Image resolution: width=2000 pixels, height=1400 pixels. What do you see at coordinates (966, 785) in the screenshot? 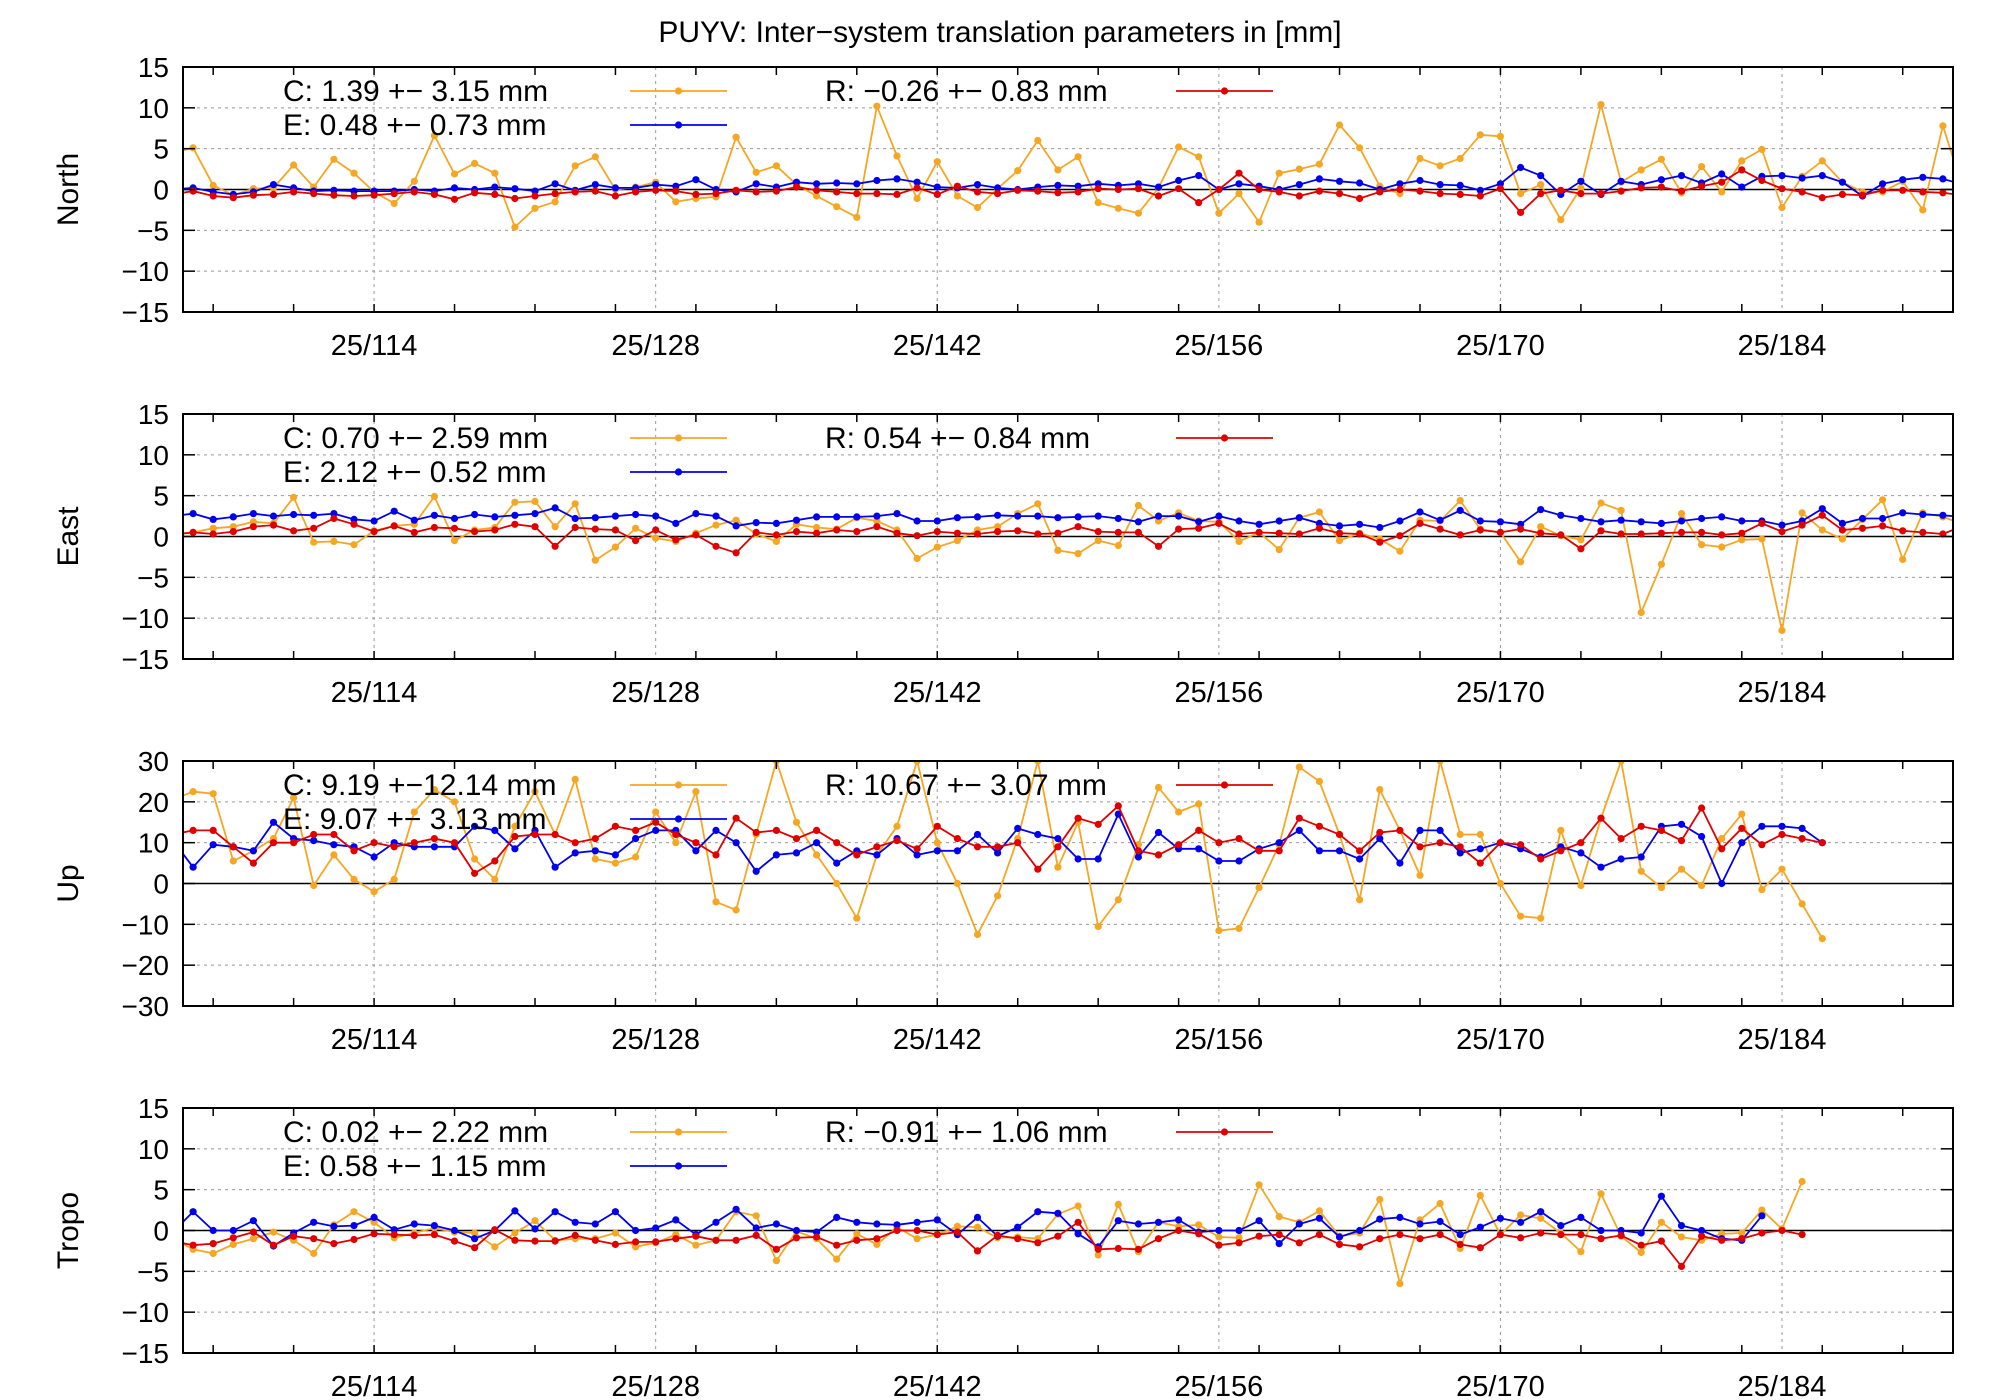
I see `legend-label-R: R: 10.67 +− 3.07 mm` at bounding box center [966, 785].